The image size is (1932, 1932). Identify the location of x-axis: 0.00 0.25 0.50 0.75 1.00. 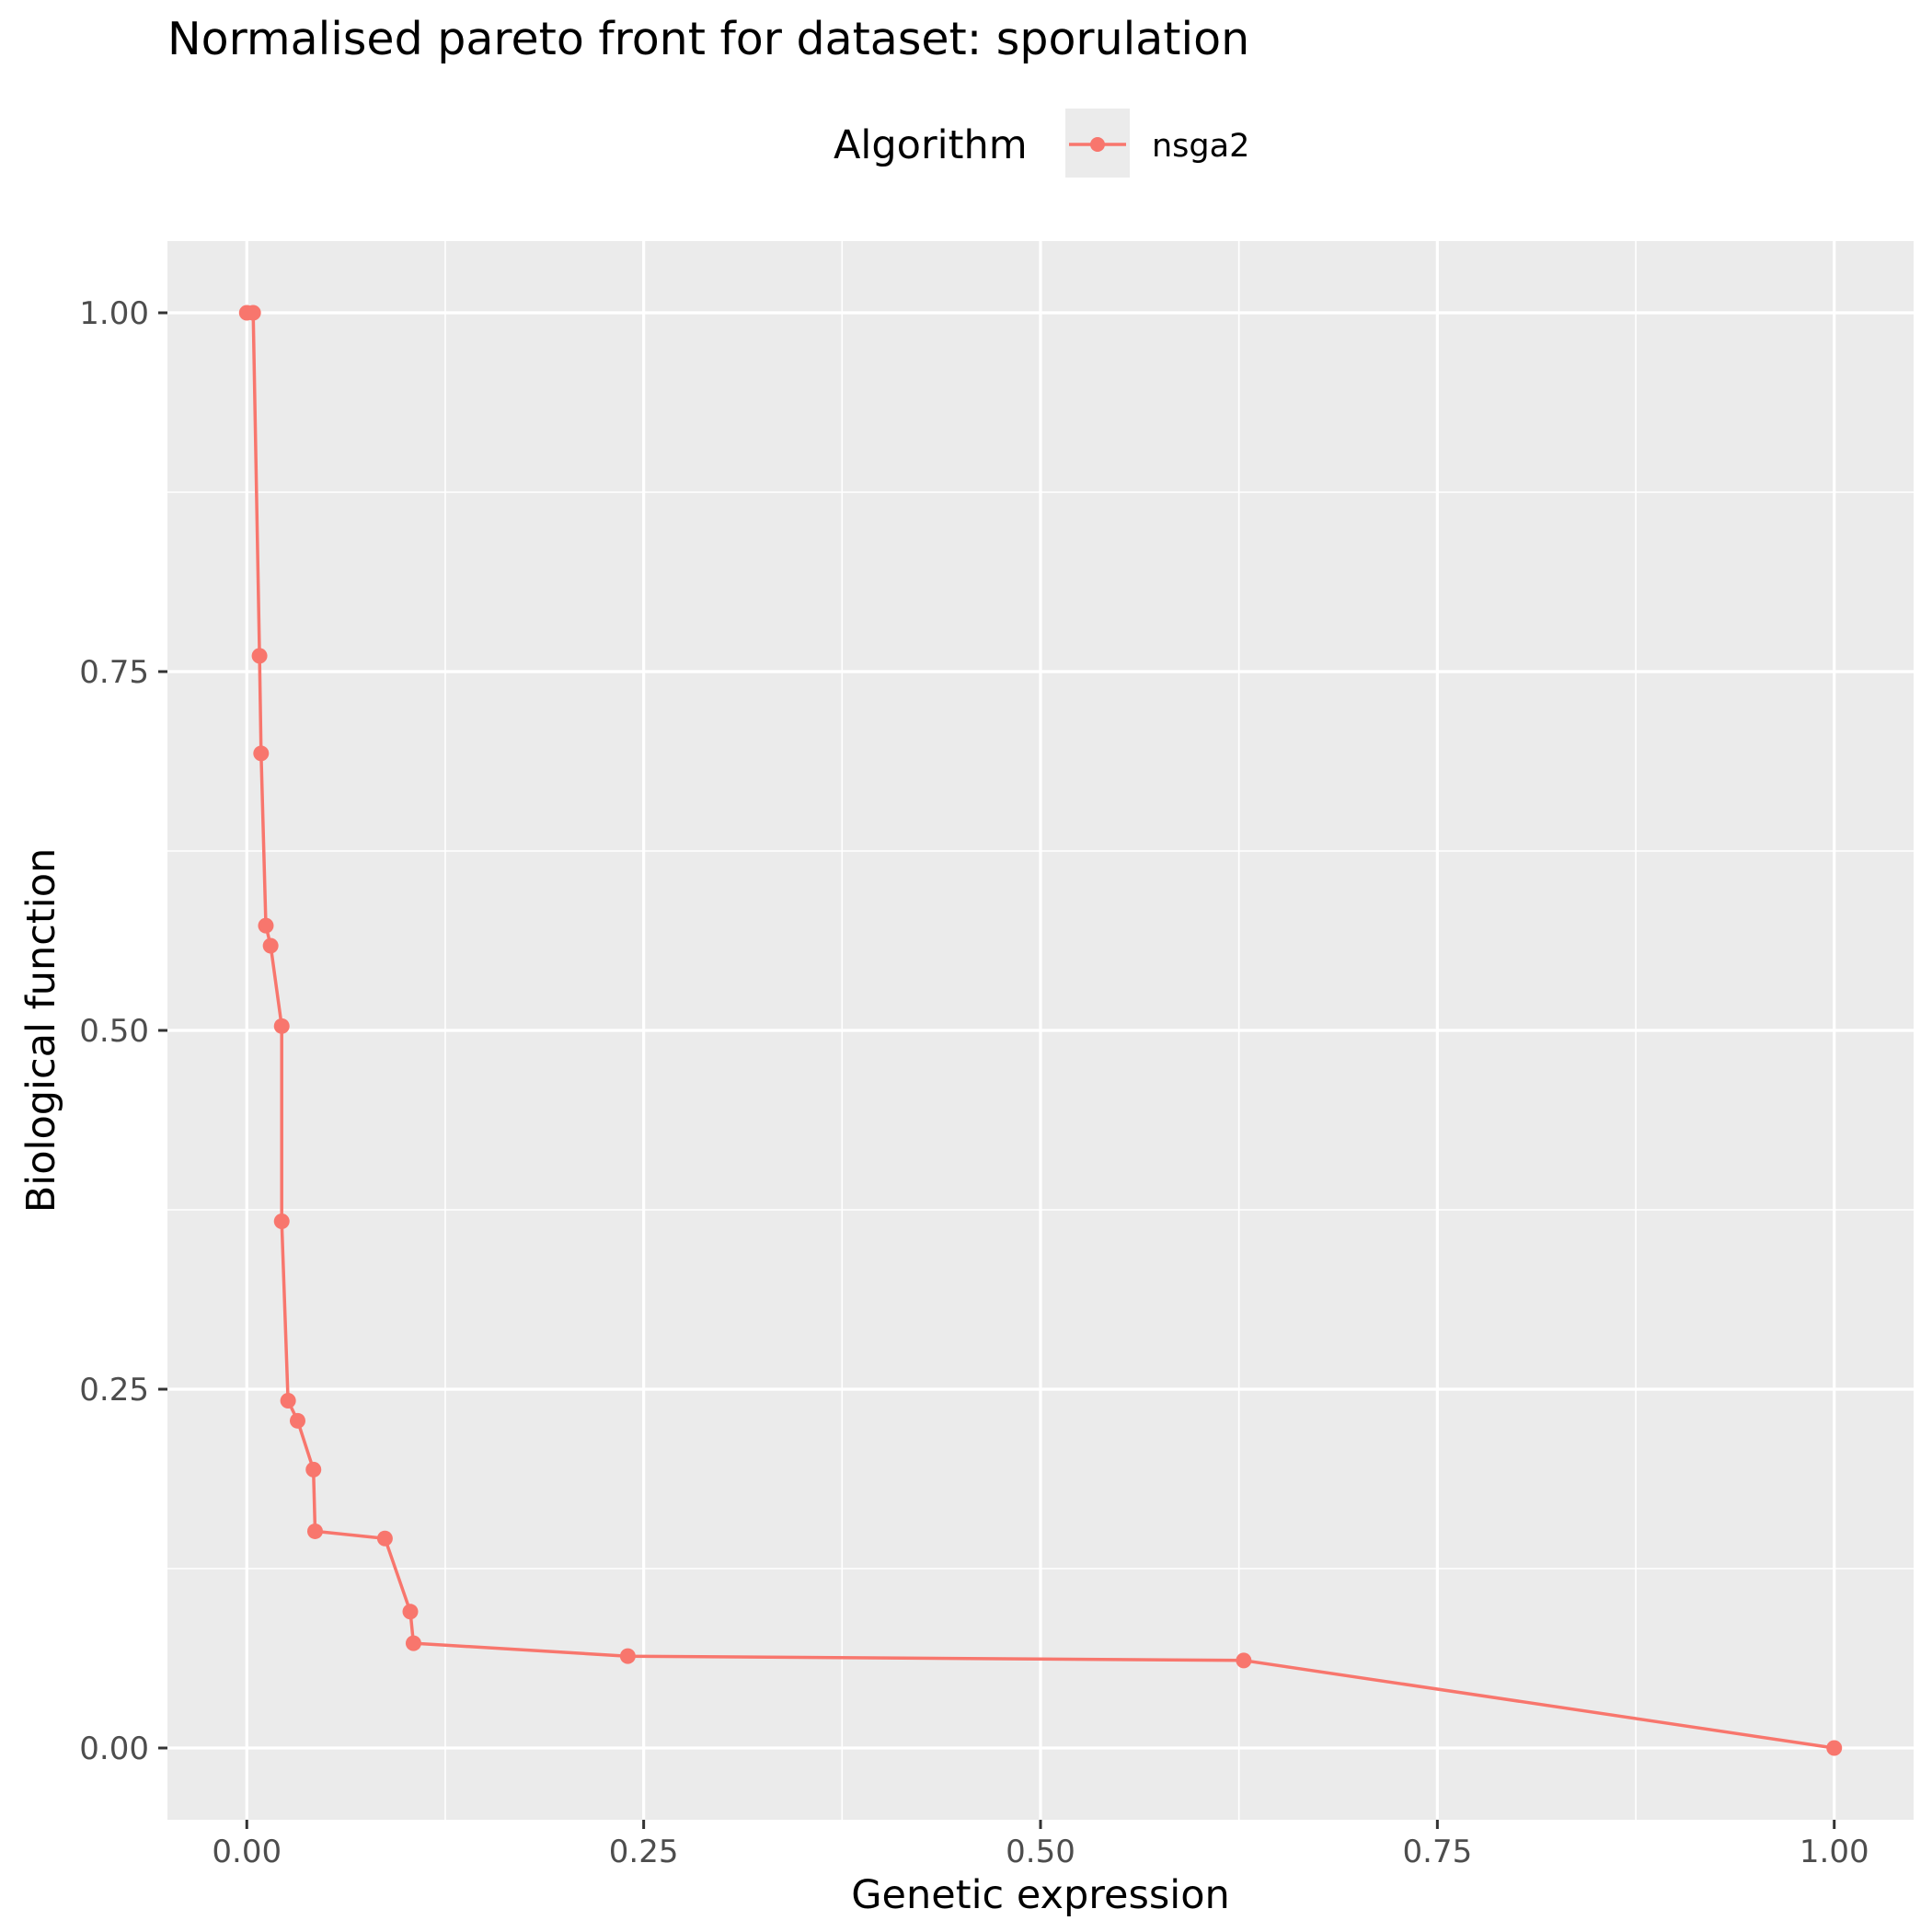
(1040, 1845).